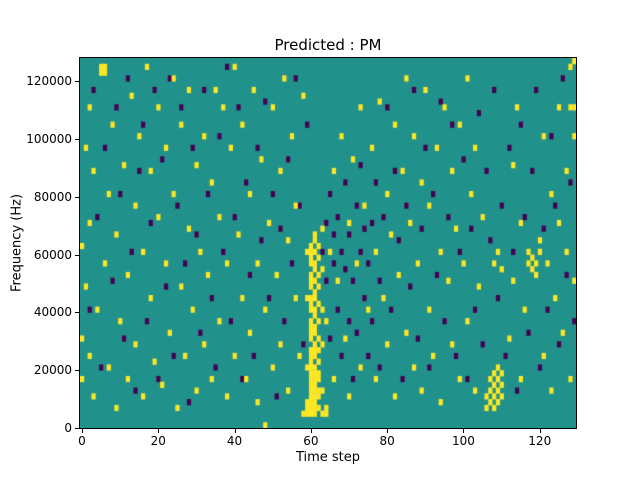 This screenshot has width=640, height=480. What do you see at coordinates (311, 441) in the screenshot?
I see `x-tick-label: 60` at bounding box center [311, 441].